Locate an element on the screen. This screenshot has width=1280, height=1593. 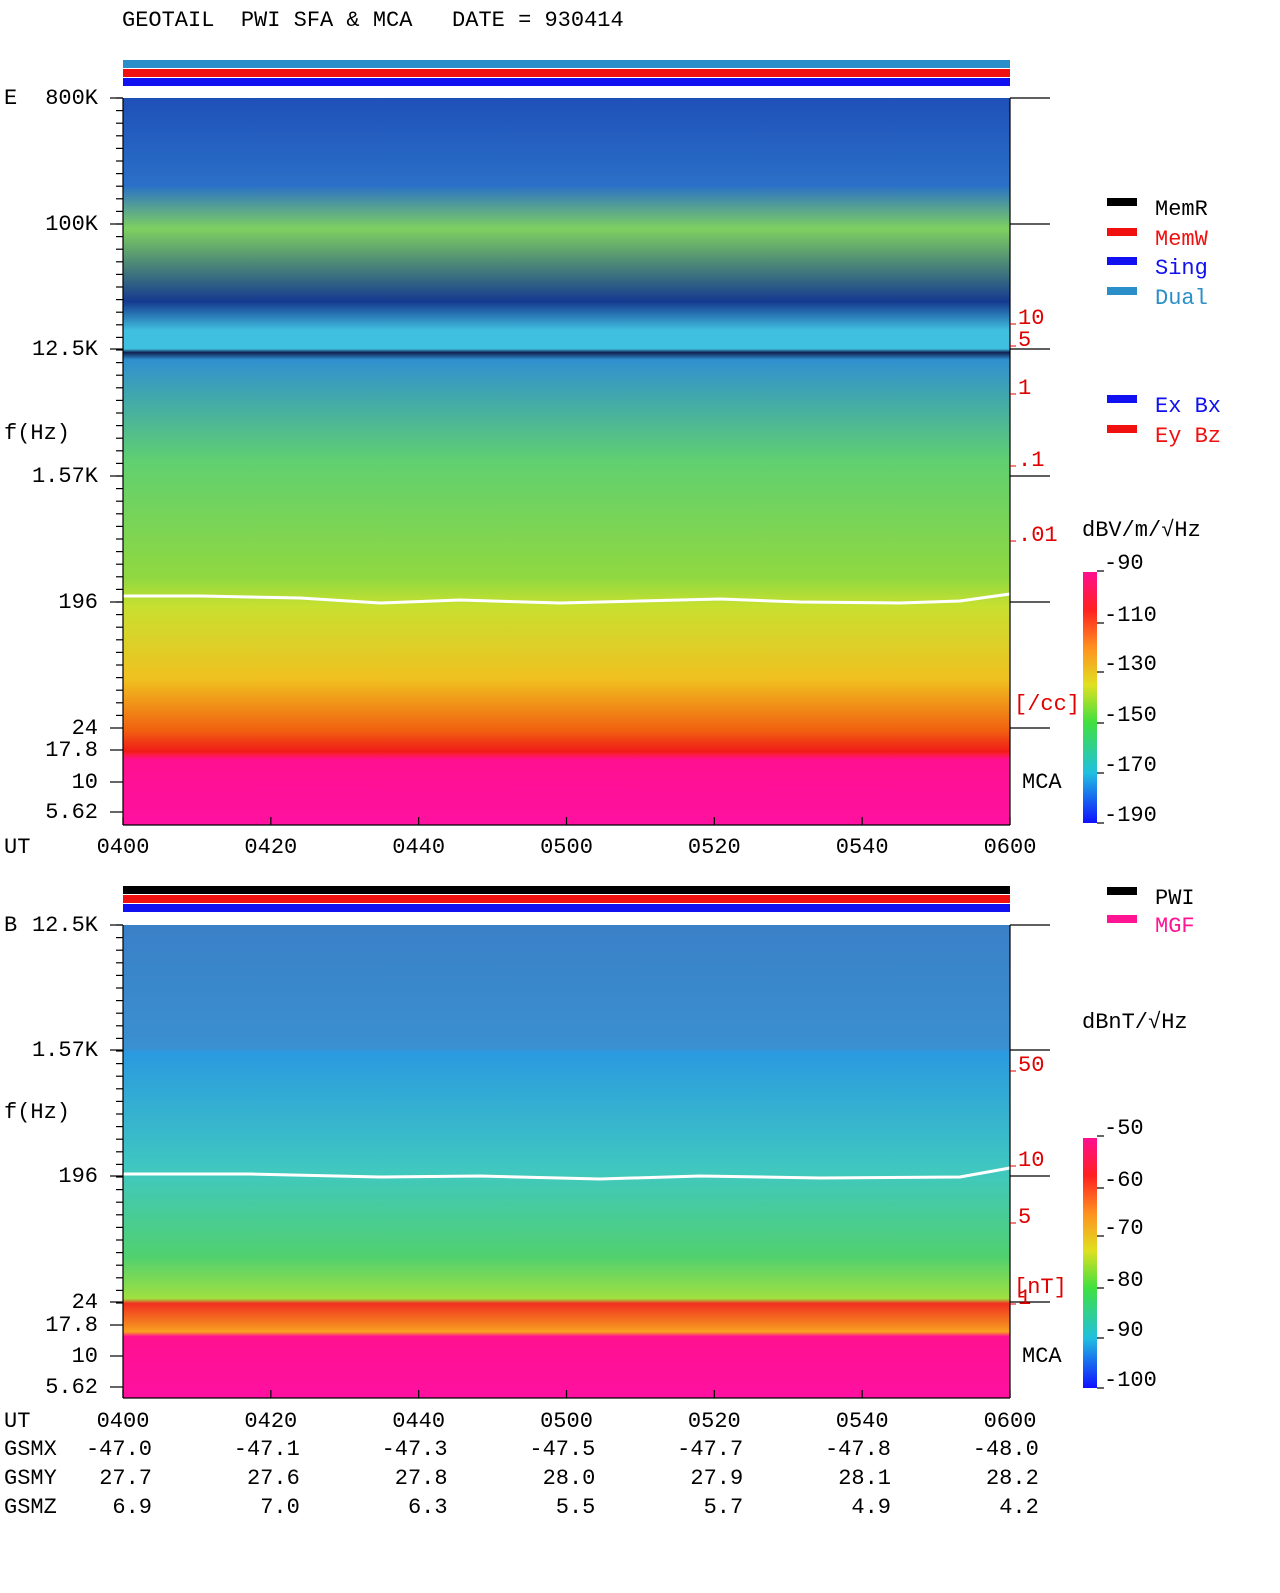
legend-label: MemW is located at coordinates (1182, 239).